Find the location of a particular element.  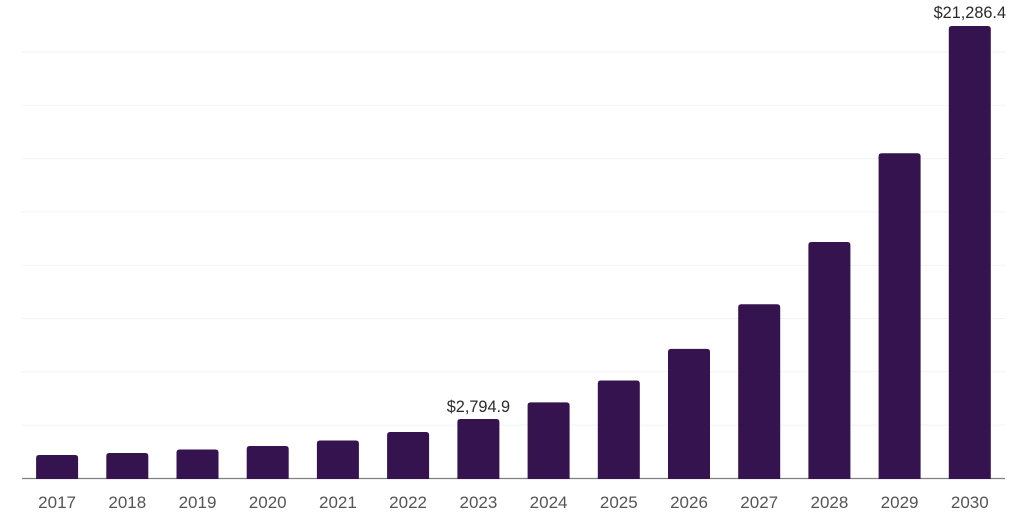

svg-text: 2022 is located at coordinates (408, 502).